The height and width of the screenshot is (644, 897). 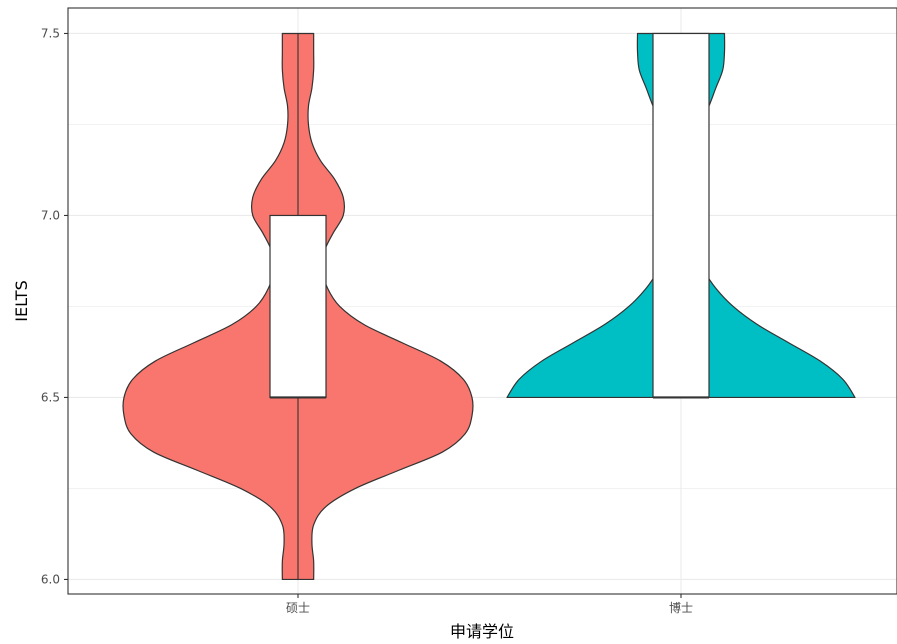 What do you see at coordinates (298, 608) in the screenshot?
I see `x-tick-label: 硕士` at bounding box center [298, 608].